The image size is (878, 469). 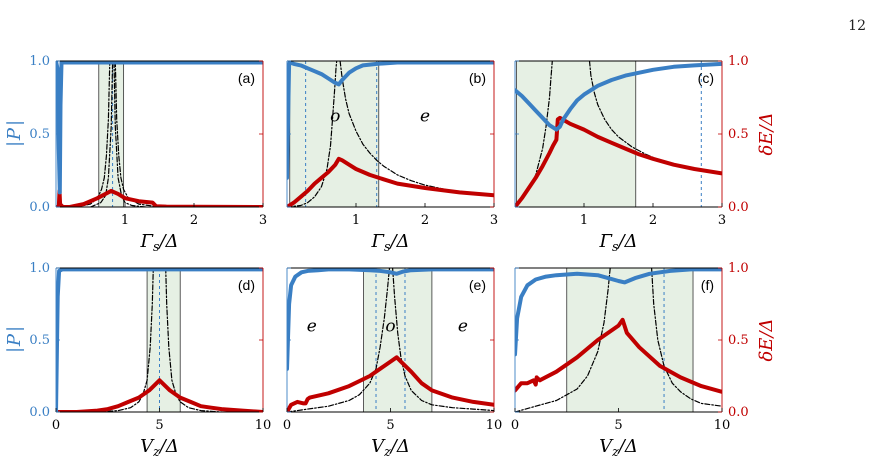 What do you see at coordinates (706, 78) in the screenshot?
I see `panel-tag: (c)` at bounding box center [706, 78].